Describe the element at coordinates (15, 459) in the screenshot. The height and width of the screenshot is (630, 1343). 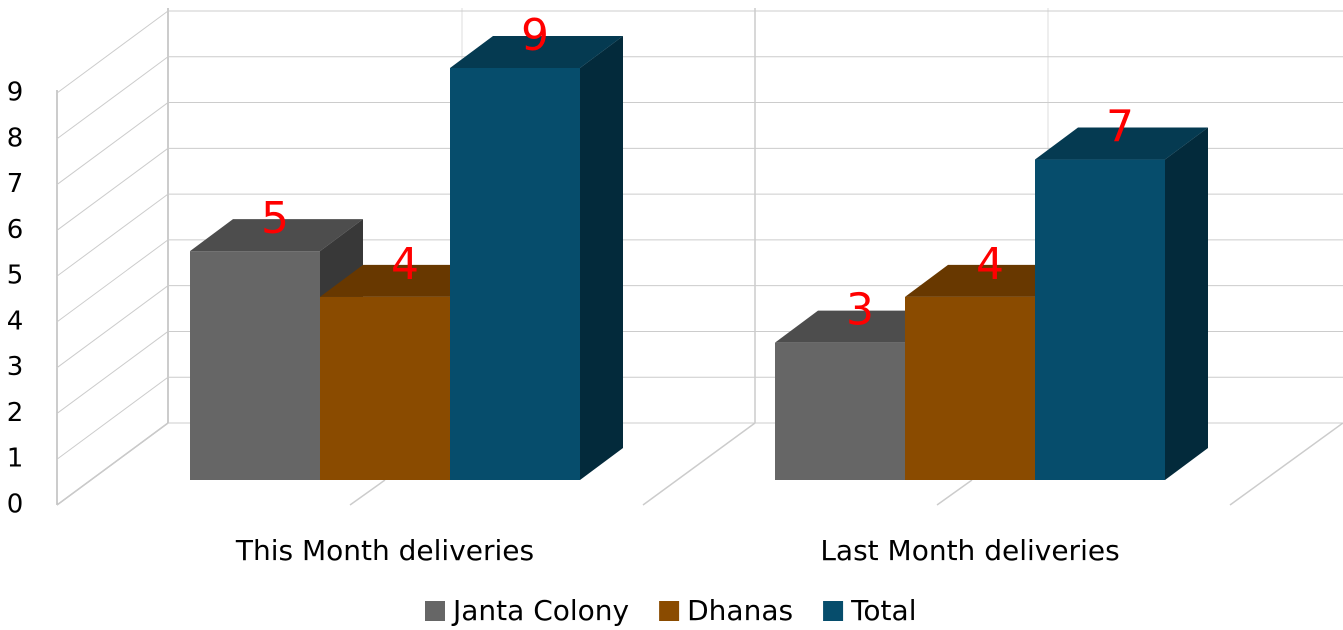
I see `y-tick-label: 1` at that location.